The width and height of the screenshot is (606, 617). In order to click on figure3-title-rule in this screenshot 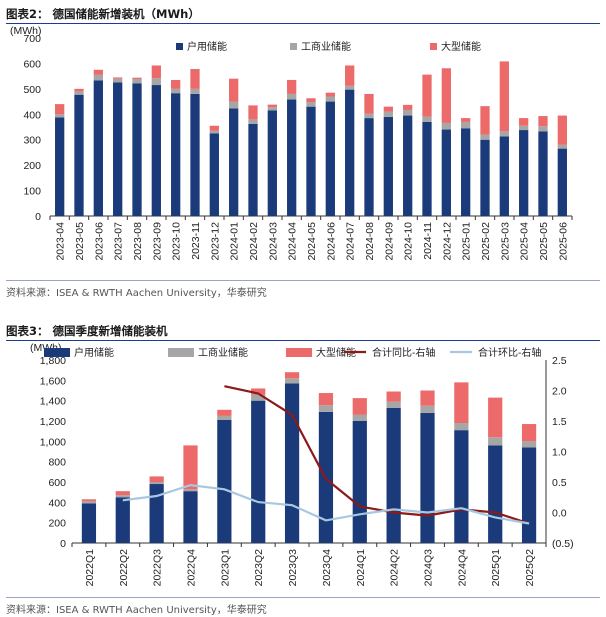, I will do `click(303, 340)`.